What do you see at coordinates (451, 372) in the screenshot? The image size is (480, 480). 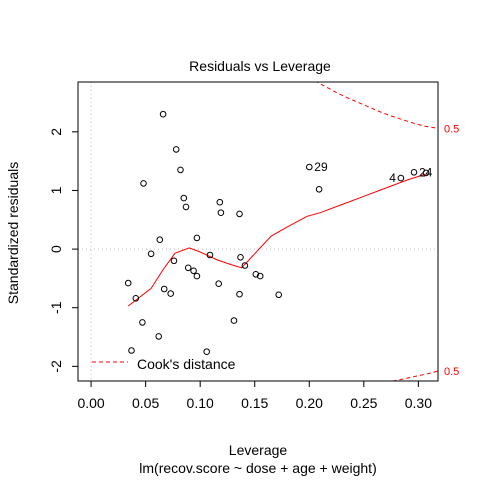 I see `cooks-level-label-lower: 0.5` at bounding box center [451, 372].